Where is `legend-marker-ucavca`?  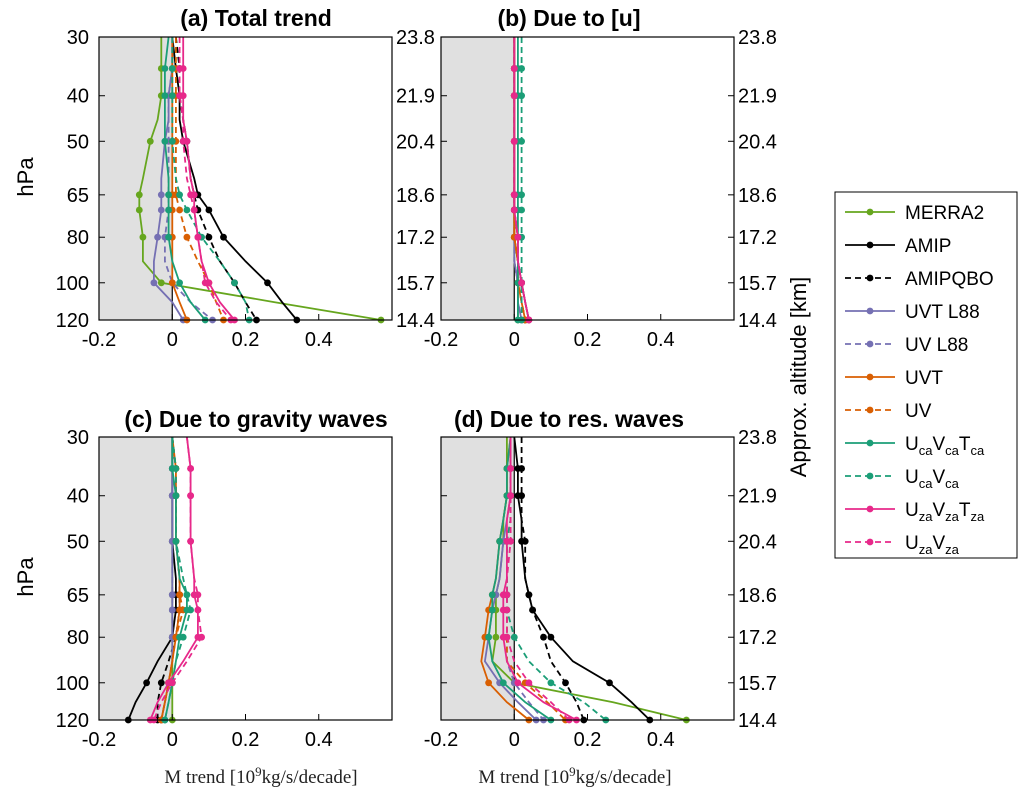 legend-marker-ucavca is located at coordinates (870, 476).